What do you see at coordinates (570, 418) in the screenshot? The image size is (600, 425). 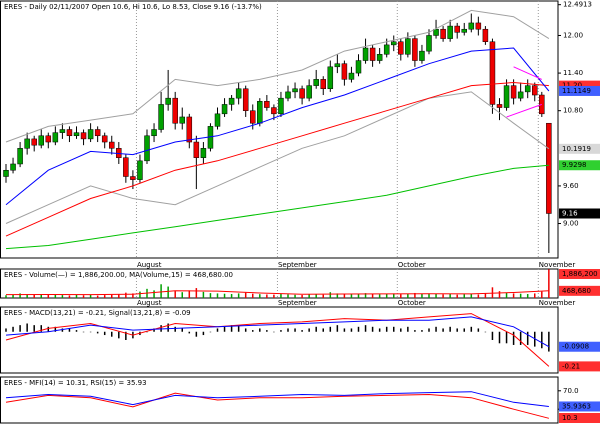 I see `value-tag-label: 10.3` at bounding box center [570, 418].